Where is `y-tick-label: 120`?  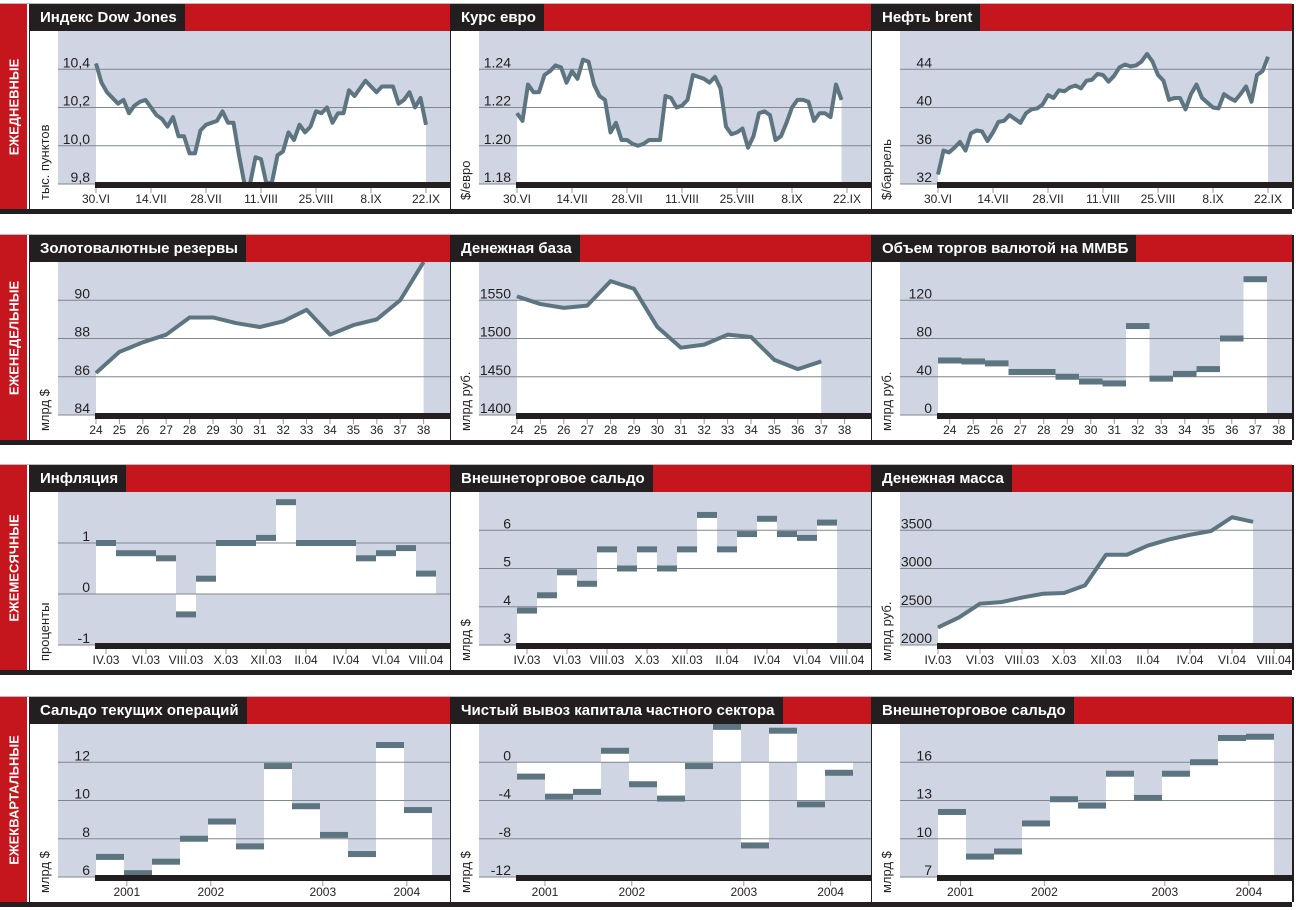
y-tick-label: 120 is located at coordinates (921, 293).